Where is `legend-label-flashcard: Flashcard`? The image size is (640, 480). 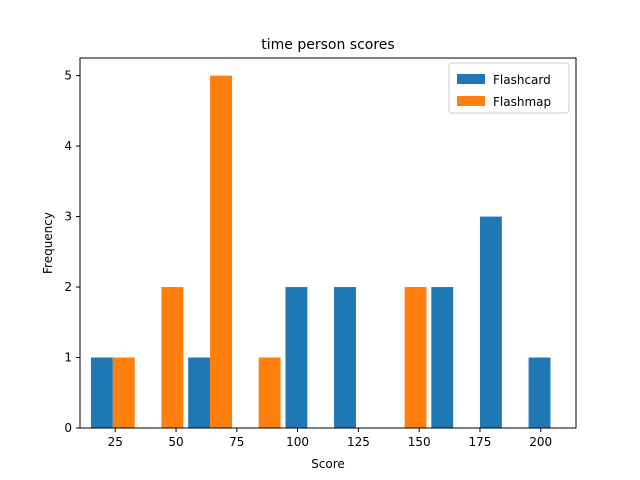
legend-label-flashcard: Flashcard is located at coordinates (522, 80).